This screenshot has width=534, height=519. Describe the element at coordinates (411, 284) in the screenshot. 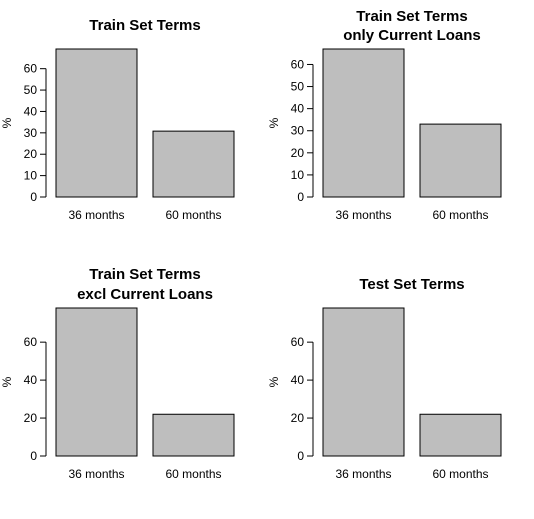

I see `chart-title-line: Test Set Terms` at that location.